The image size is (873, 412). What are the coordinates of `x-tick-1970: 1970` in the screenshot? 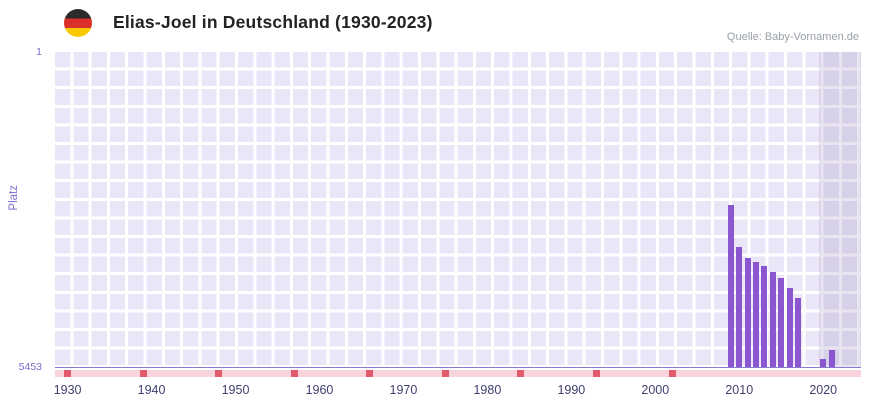 It's located at (403, 390).